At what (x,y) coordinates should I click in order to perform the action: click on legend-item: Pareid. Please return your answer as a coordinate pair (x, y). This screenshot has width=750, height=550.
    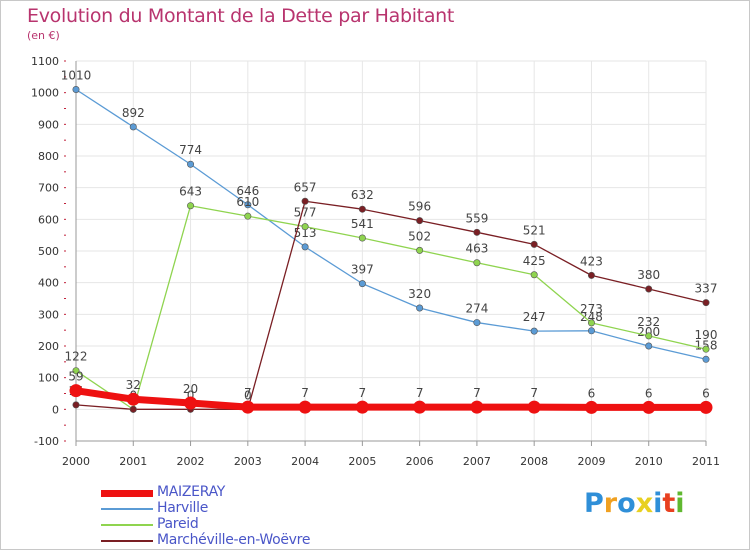
    Looking at the image, I should click on (231, 524).